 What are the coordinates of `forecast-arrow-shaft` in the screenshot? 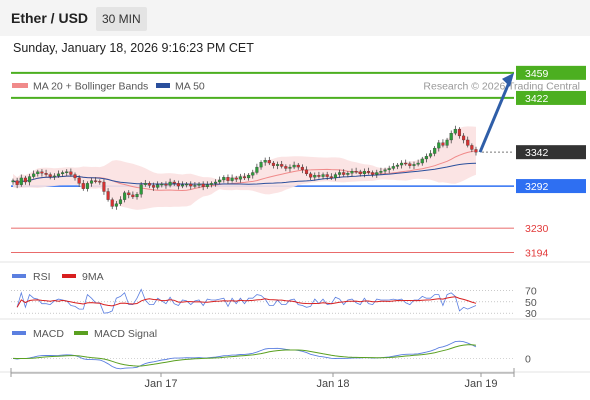 It's located at (495, 115).